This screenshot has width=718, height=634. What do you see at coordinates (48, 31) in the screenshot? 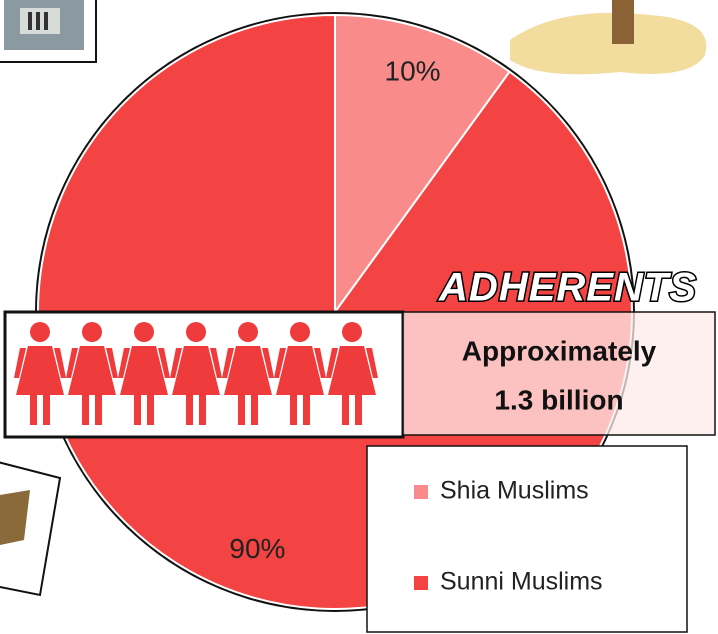
I see `building-icon` at bounding box center [48, 31].